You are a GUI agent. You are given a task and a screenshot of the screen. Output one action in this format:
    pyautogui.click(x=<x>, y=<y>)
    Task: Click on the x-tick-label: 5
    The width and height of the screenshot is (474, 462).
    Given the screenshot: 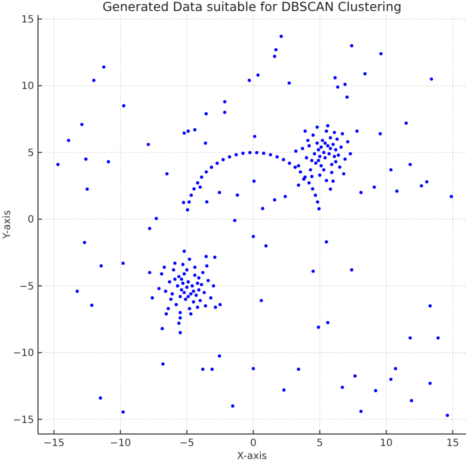 What is the action you would take?
    pyautogui.click(x=319, y=443)
    